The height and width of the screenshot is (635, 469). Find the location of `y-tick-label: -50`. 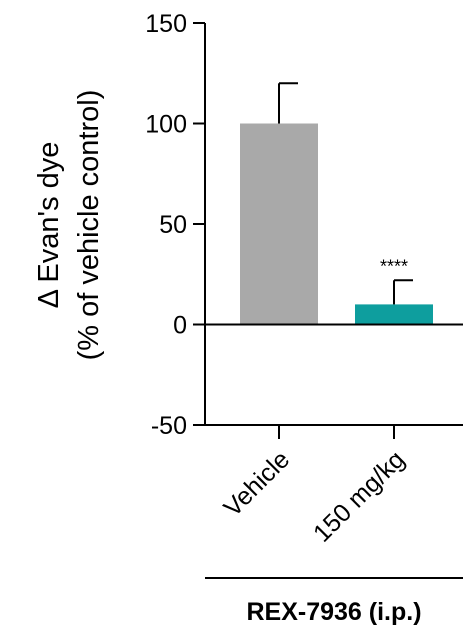

y-tick-label: -50 is located at coordinates (169, 426).